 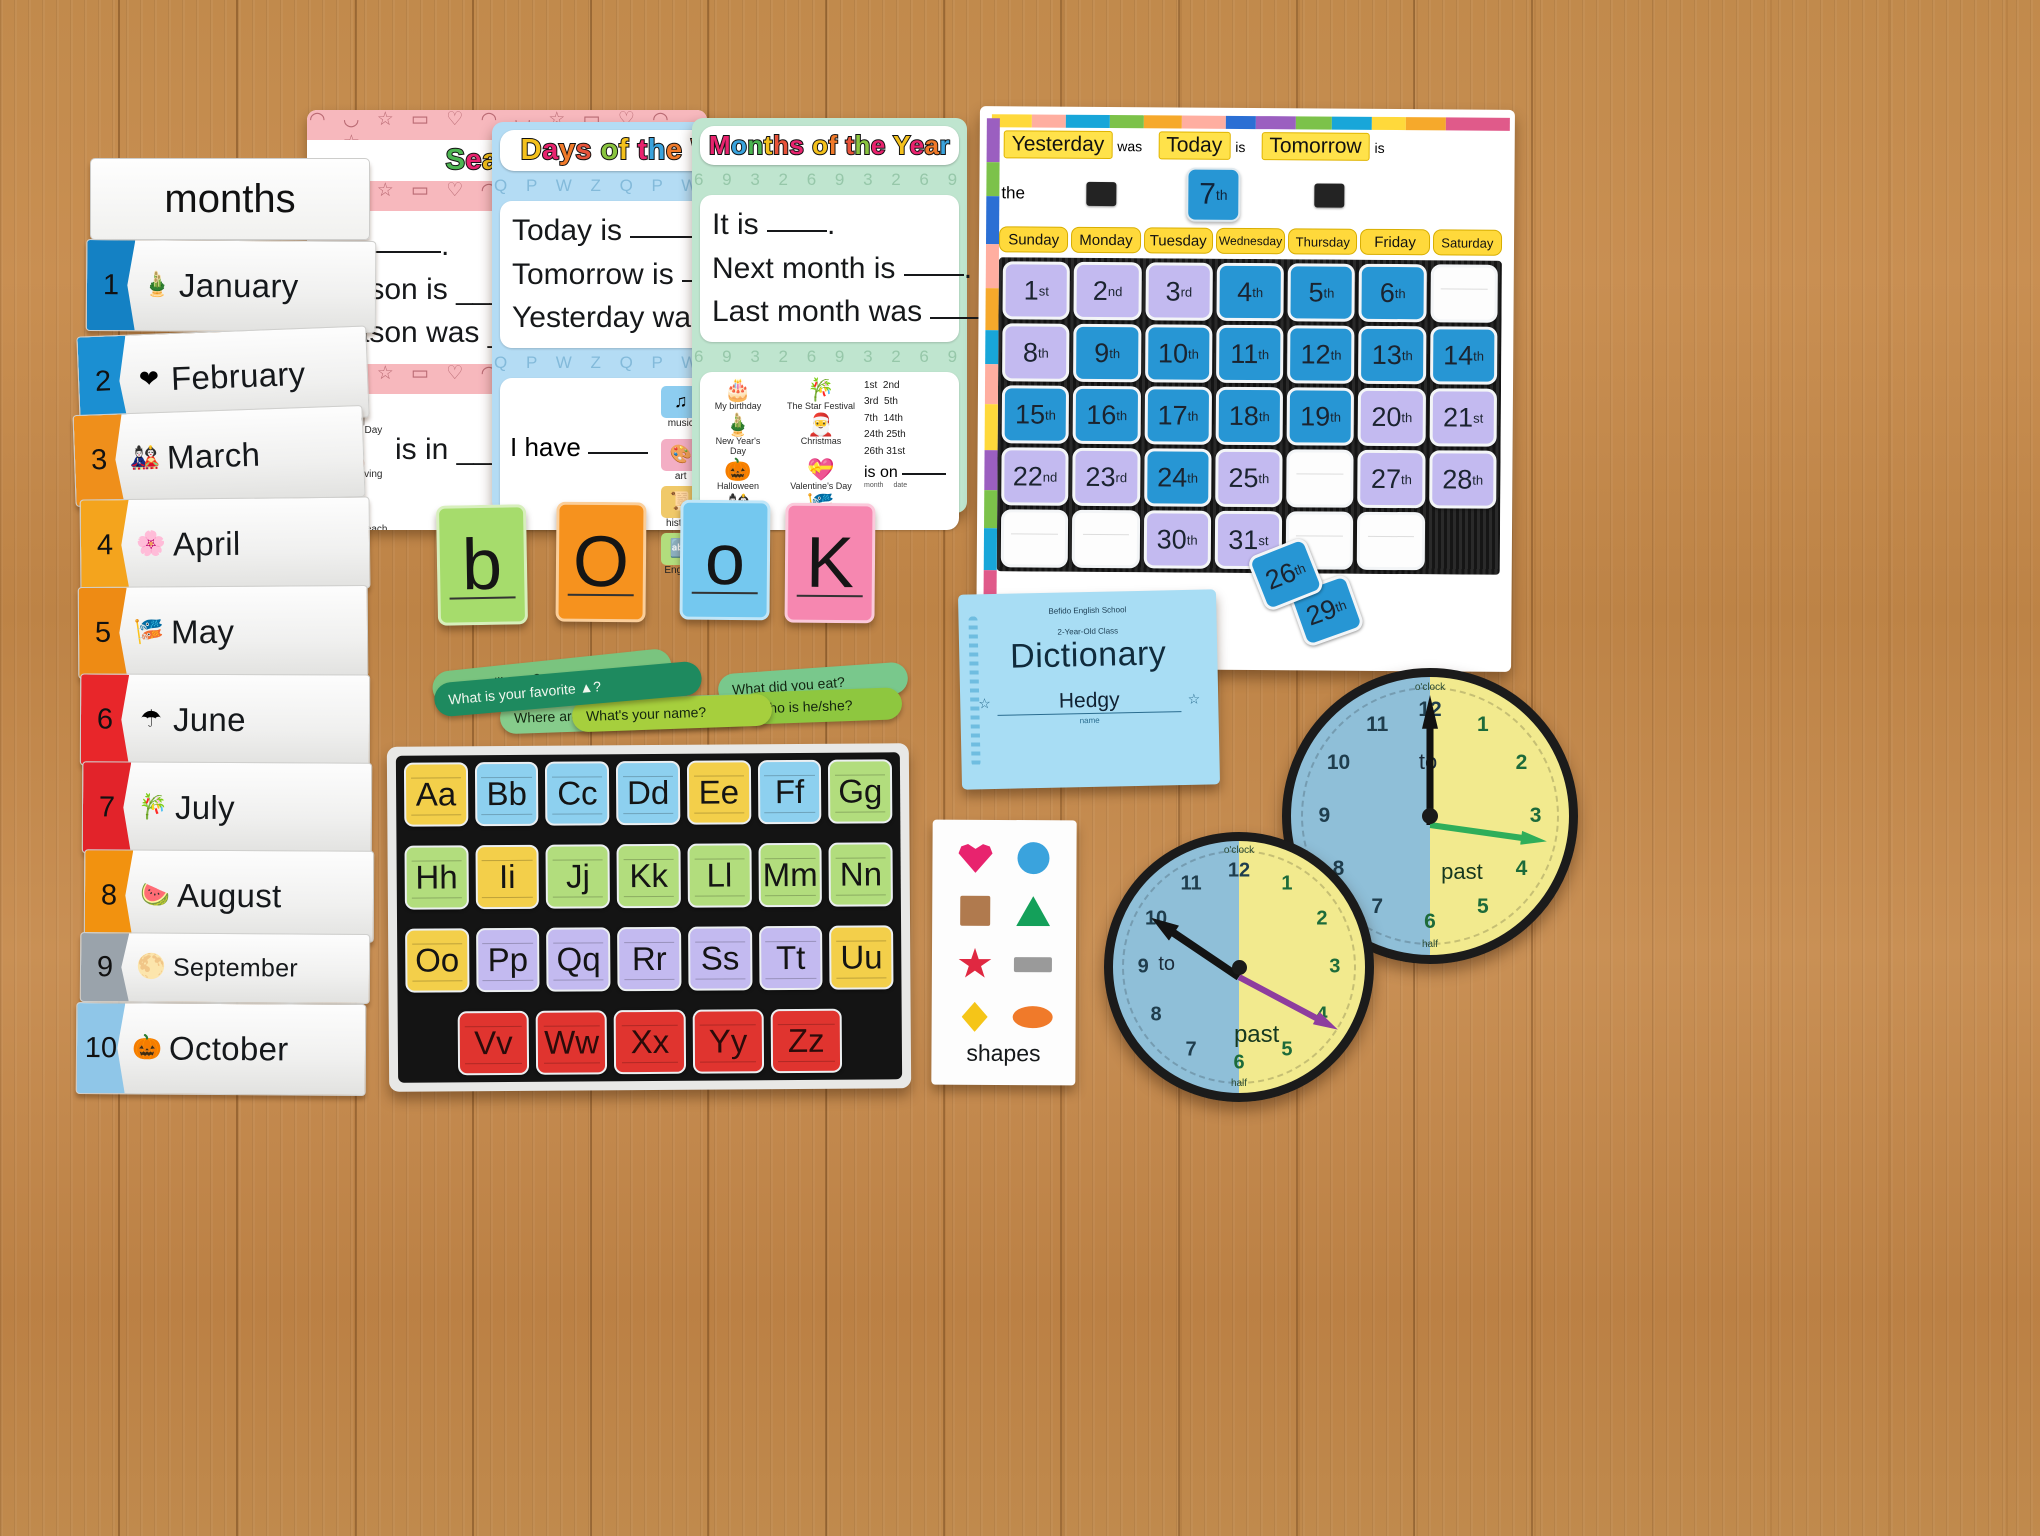 What do you see at coordinates (790, 875) in the screenshot?
I see `alphabet-tile-Mm: Mm` at bounding box center [790, 875].